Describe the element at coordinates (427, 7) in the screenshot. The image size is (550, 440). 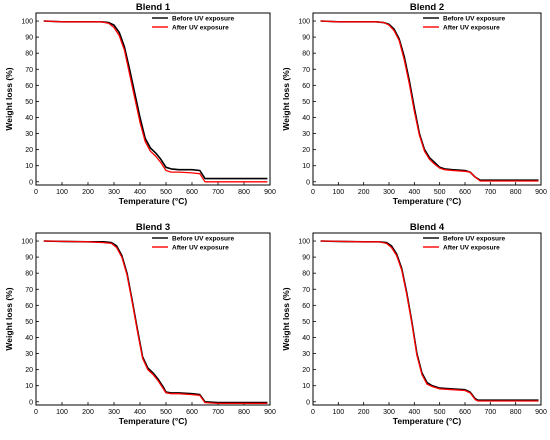
I see `chart-title: Blend 2` at that location.